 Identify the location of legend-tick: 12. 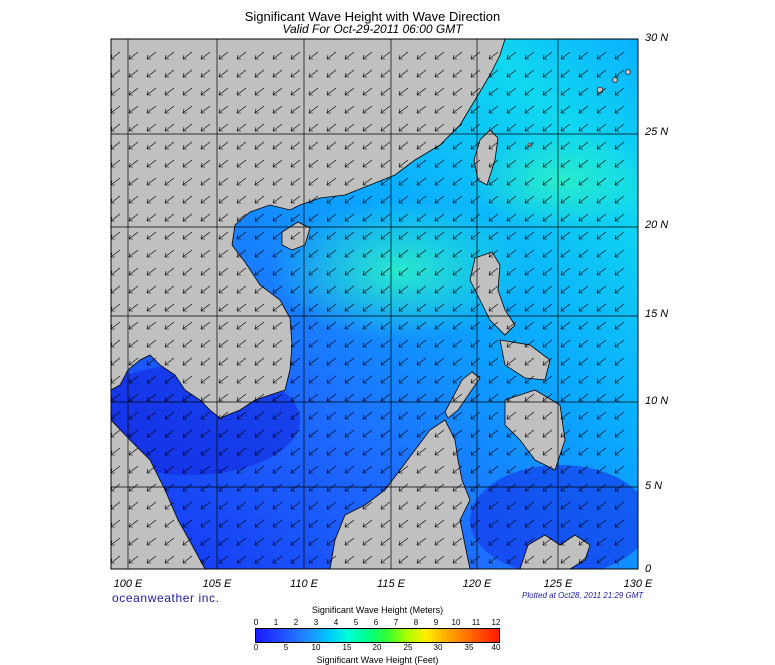
(496, 622).